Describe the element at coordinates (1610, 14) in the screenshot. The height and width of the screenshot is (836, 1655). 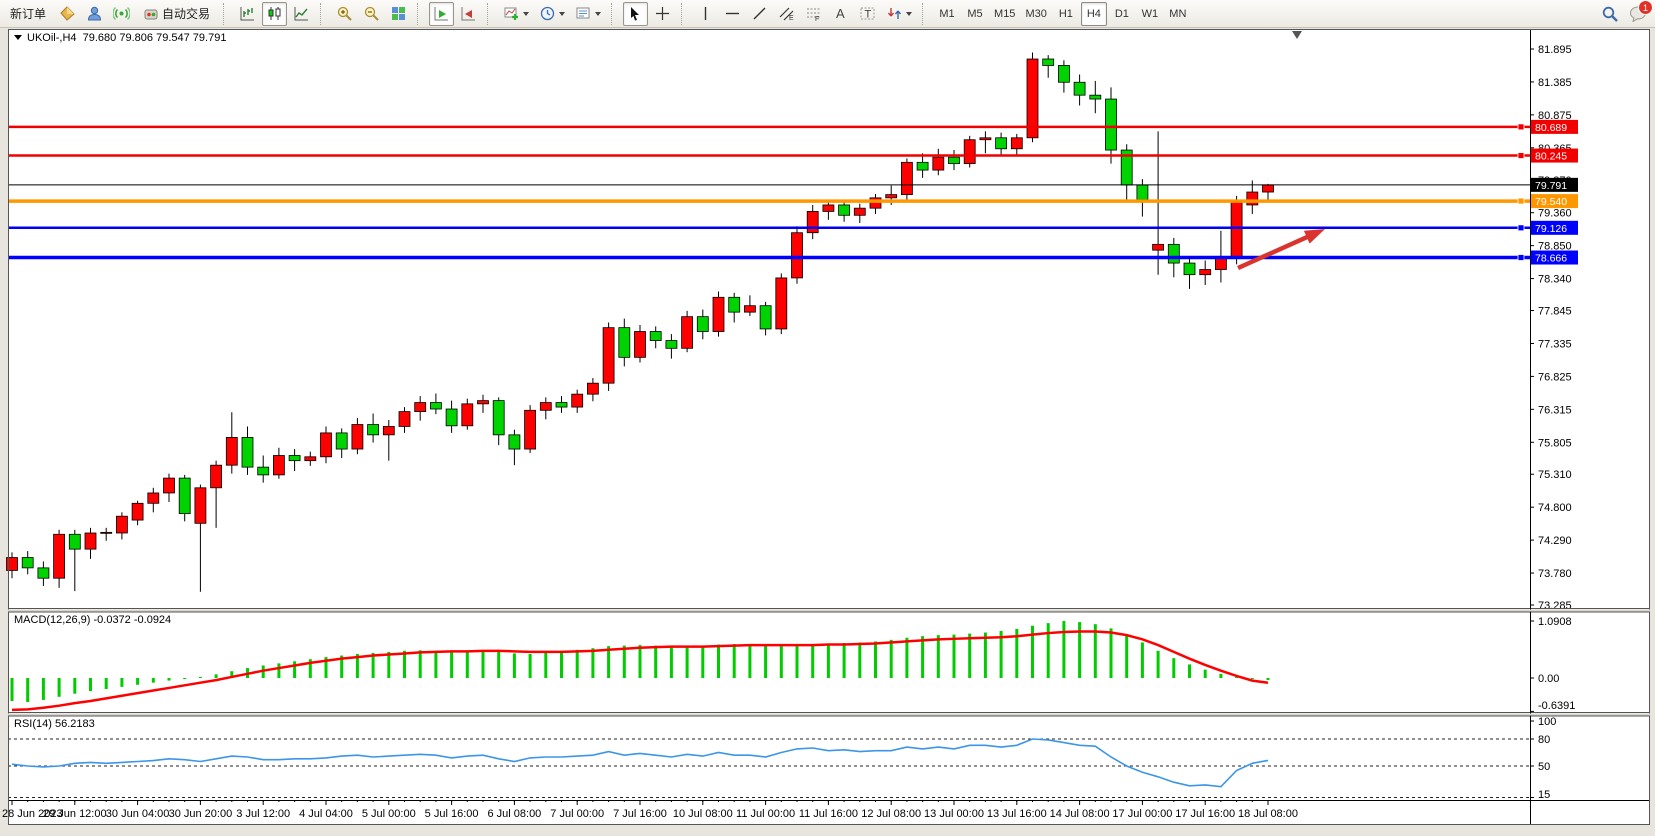
I see `search-button` at that location.